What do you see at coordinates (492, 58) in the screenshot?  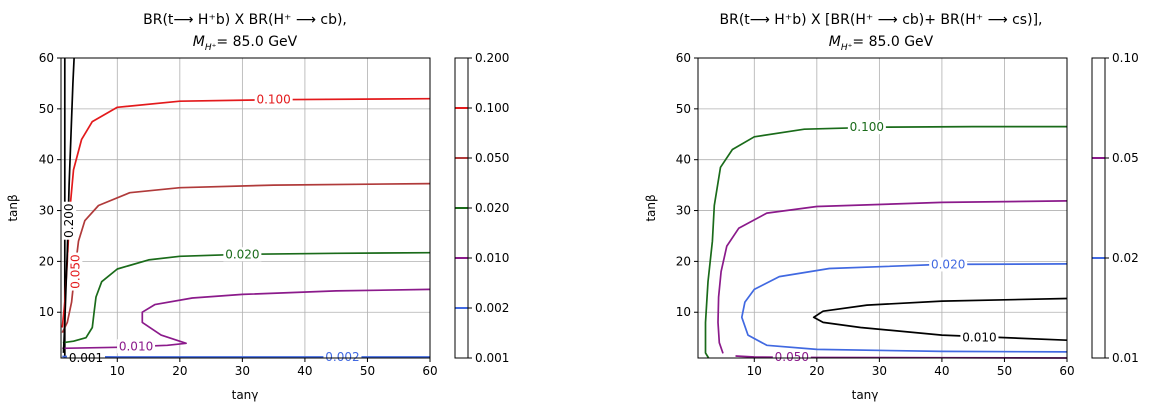 I see `colorbar-tick-label: 0.200` at bounding box center [492, 58].